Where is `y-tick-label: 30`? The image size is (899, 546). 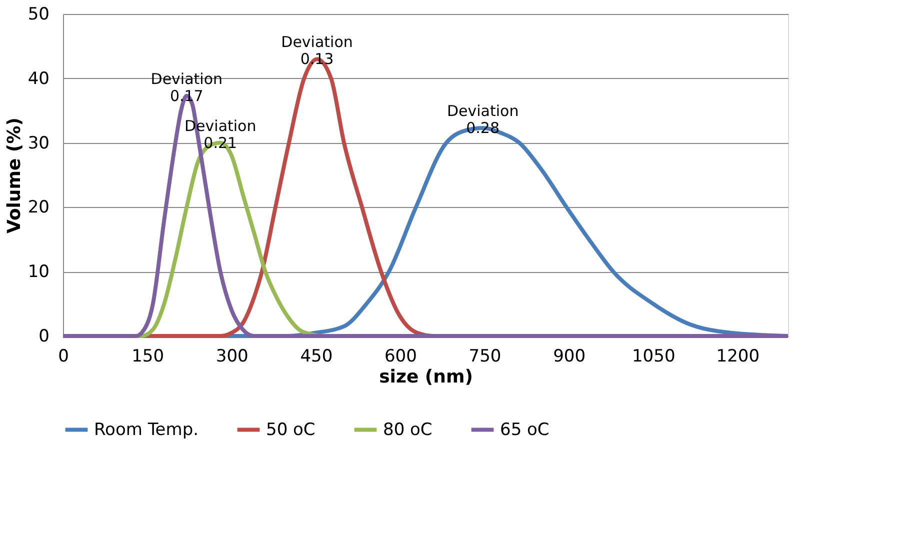 y-tick-label: 30 is located at coordinates (39, 143).